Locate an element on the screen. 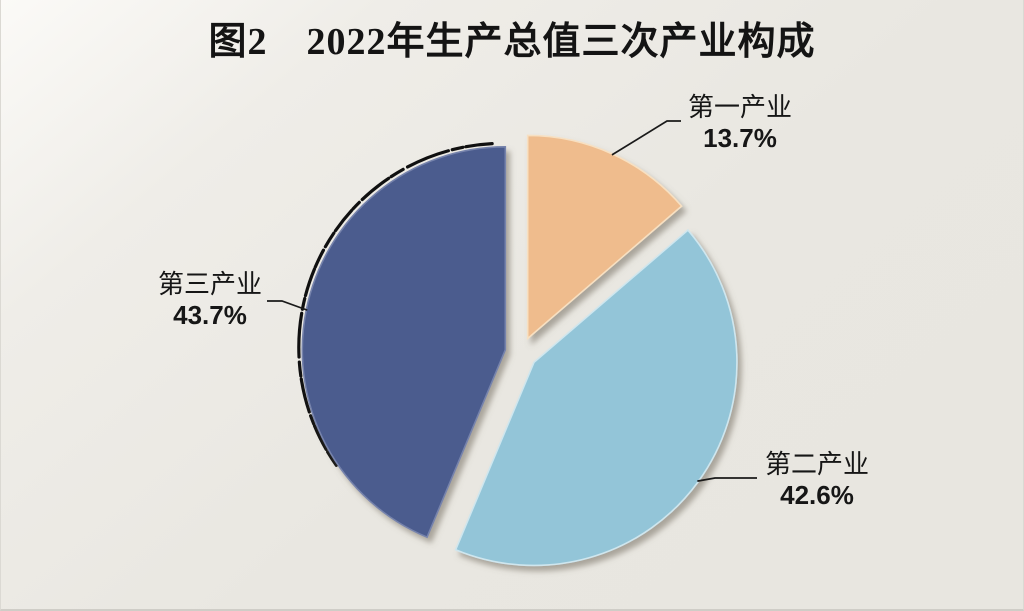 The width and height of the screenshot is (1024, 611). slice-label-percent: 13.7% is located at coordinates (740, 138).